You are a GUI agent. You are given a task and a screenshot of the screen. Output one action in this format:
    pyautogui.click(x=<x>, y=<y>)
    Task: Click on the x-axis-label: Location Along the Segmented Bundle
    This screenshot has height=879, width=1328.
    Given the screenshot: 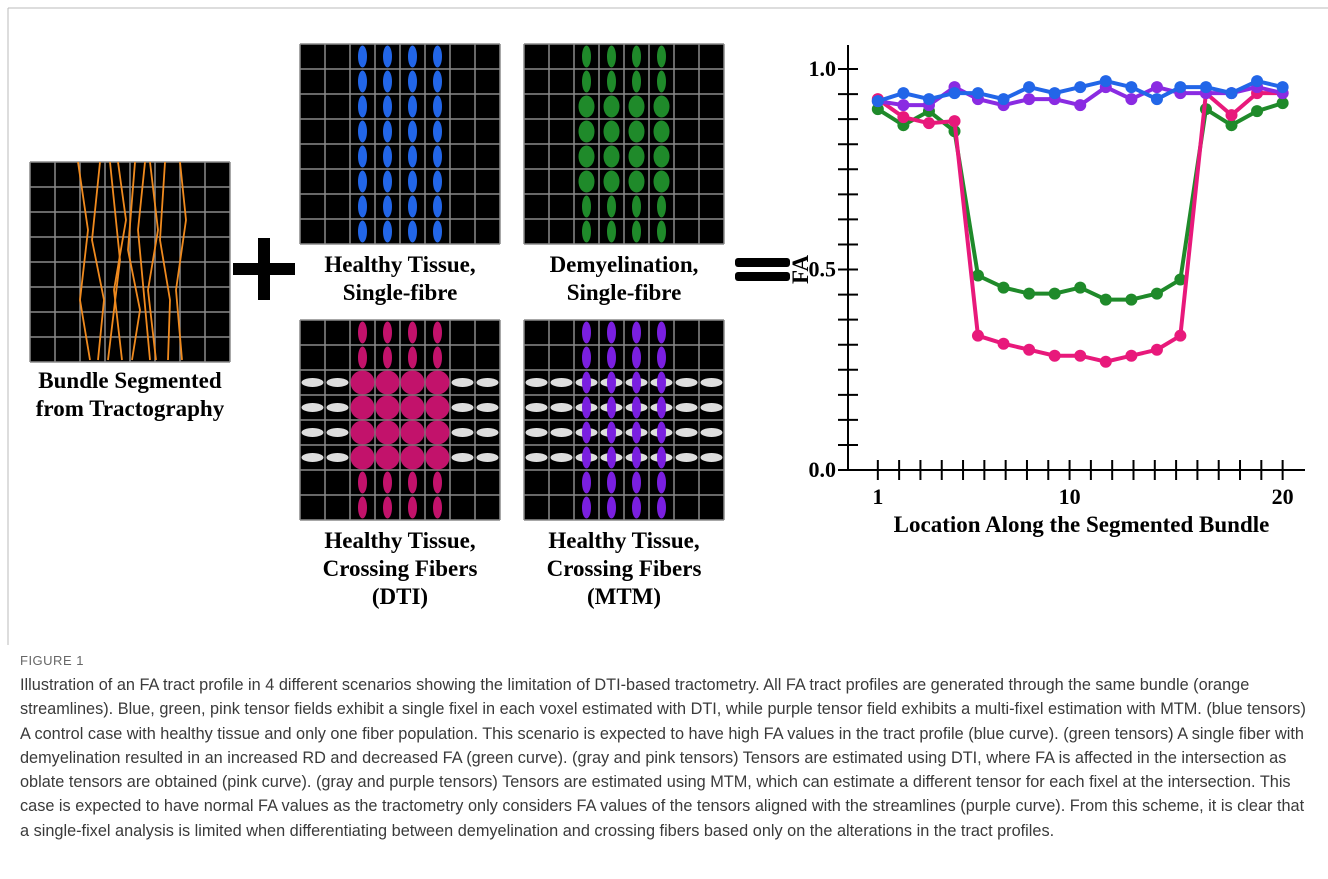 What is the action you would take?
    pyautogui.click(x=1082, y=524)
    